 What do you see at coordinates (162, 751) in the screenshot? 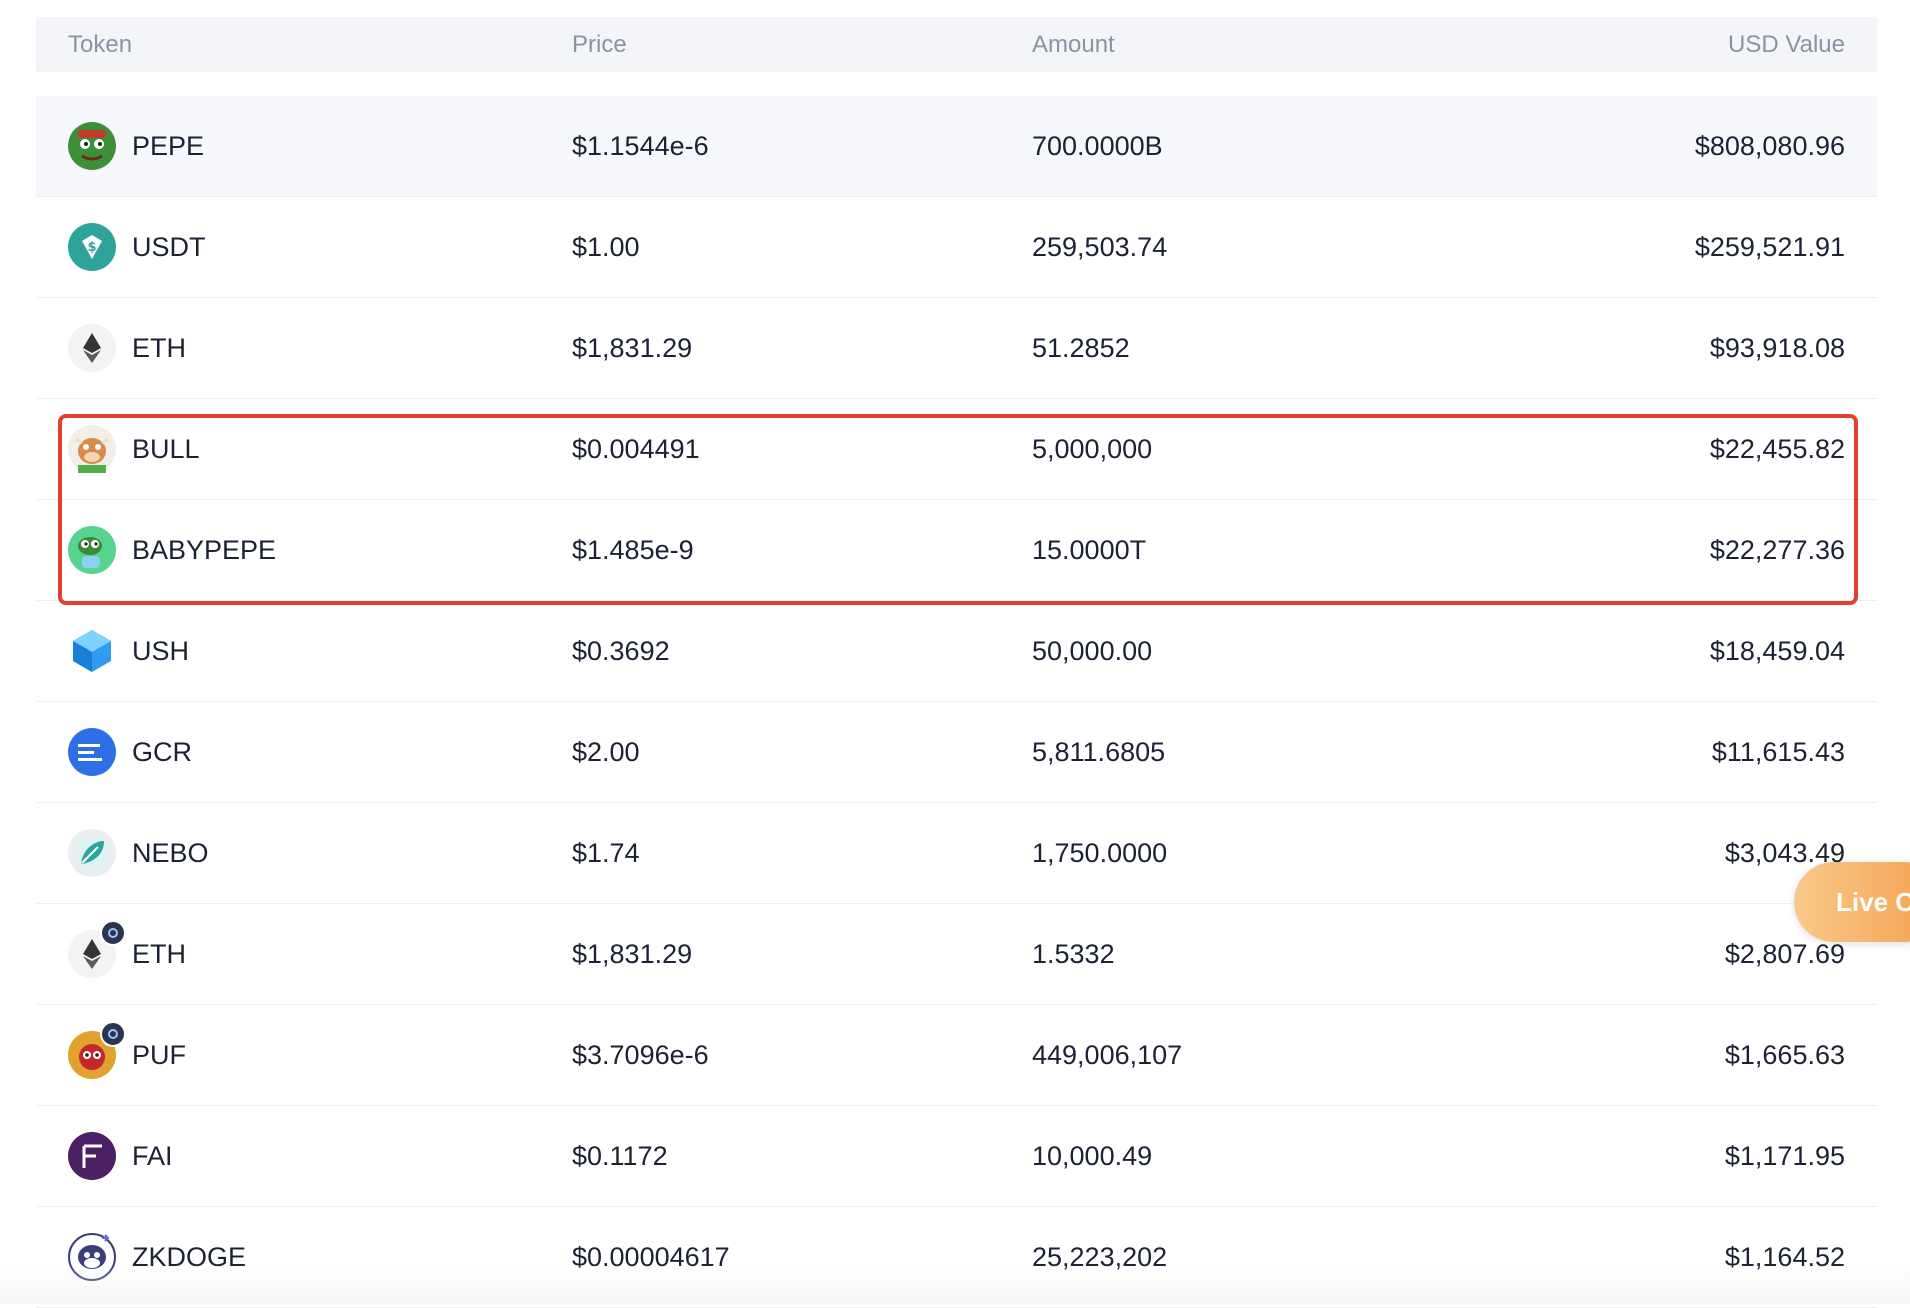
I see `token-symbol: GCR` at bounding box center [162, 751].